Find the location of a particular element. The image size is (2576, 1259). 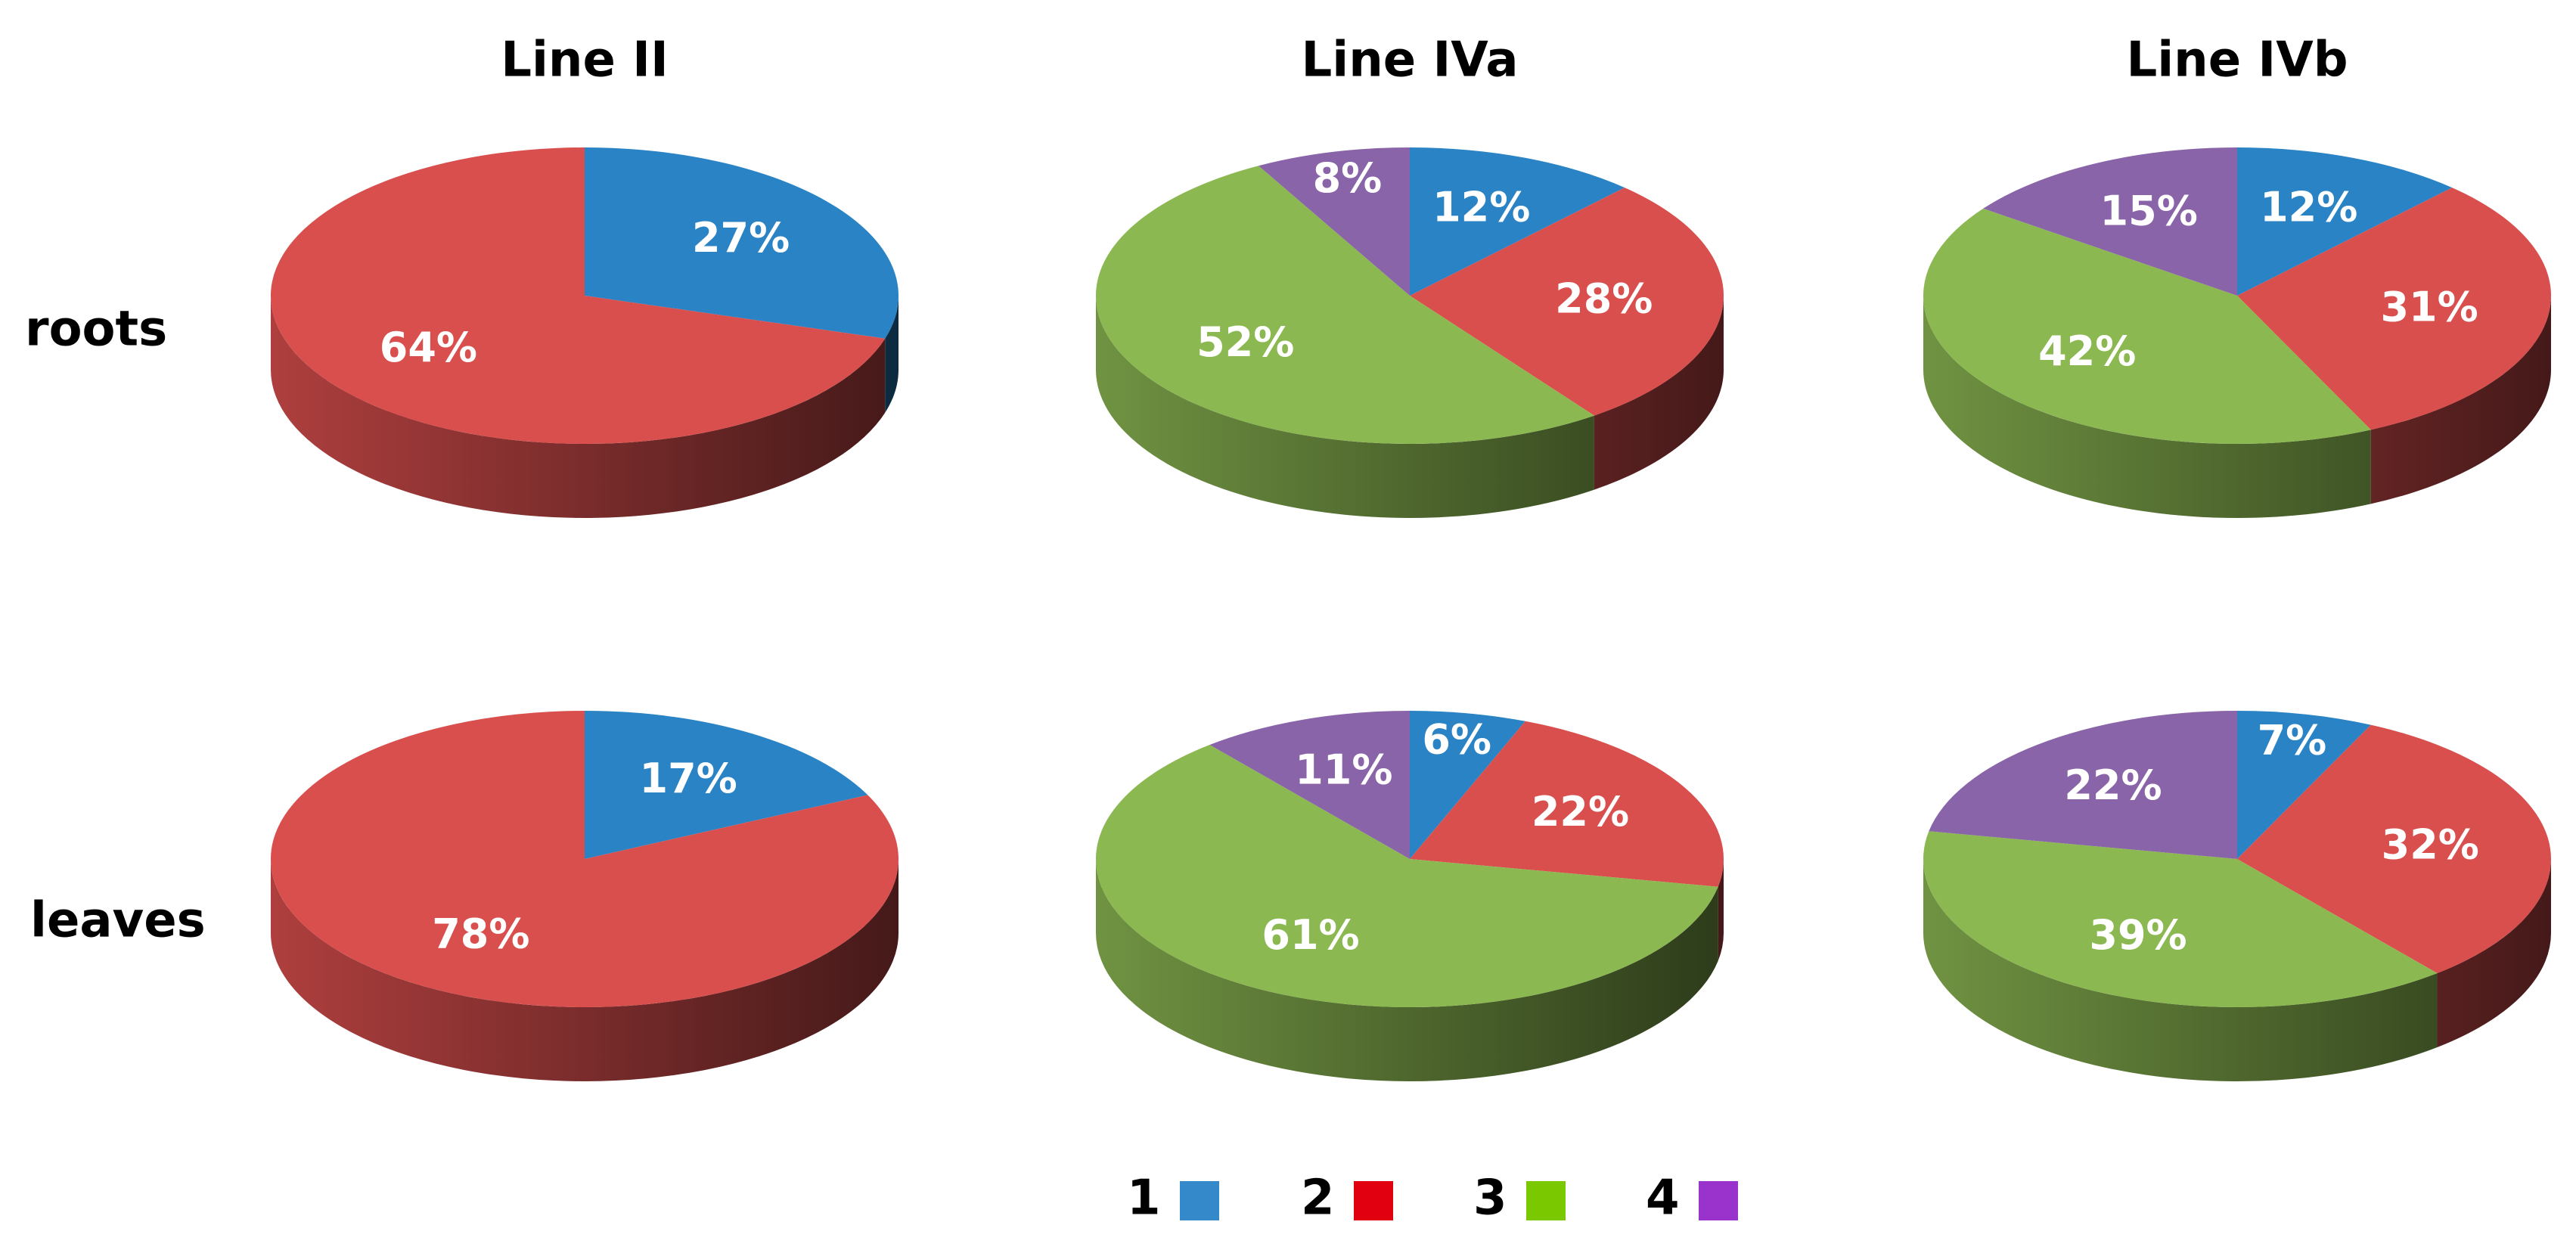

value-label: 15% is located at coordinates (2149, 210).